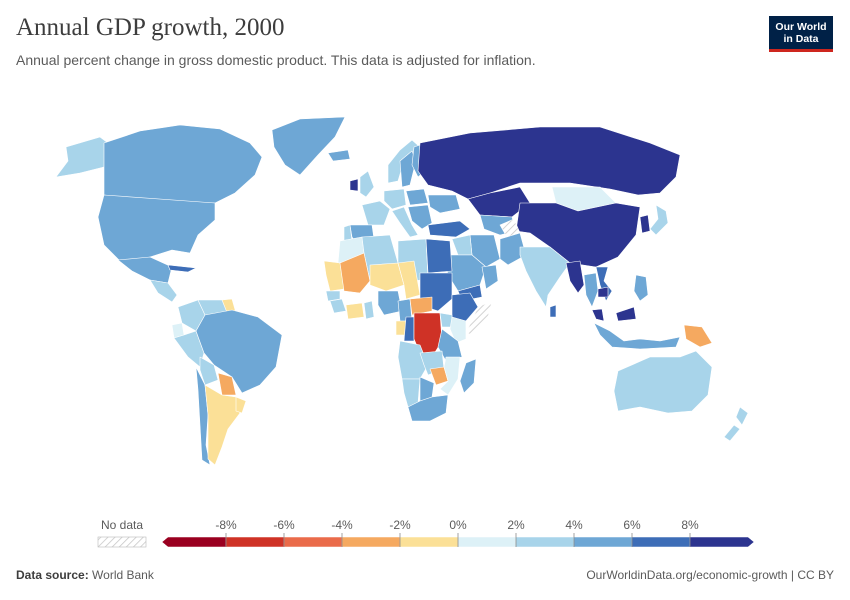  Describe the element at coordinates (355, 311) in the screenshot. I see `region-cote-d-ivoire` at that location.